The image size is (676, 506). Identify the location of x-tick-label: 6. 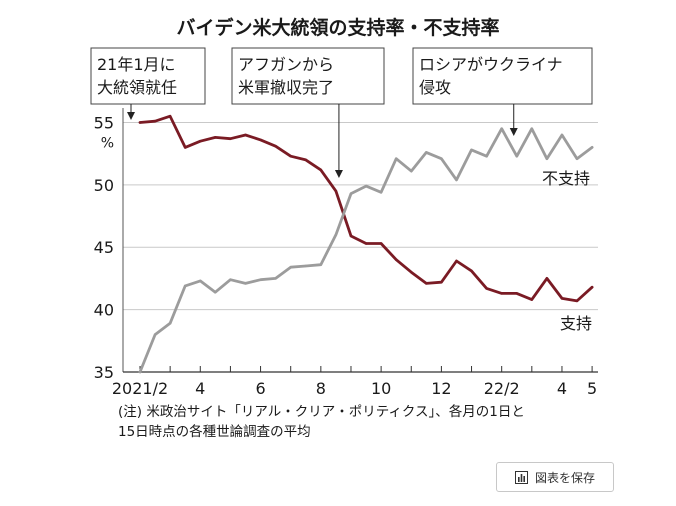
(260, 388).